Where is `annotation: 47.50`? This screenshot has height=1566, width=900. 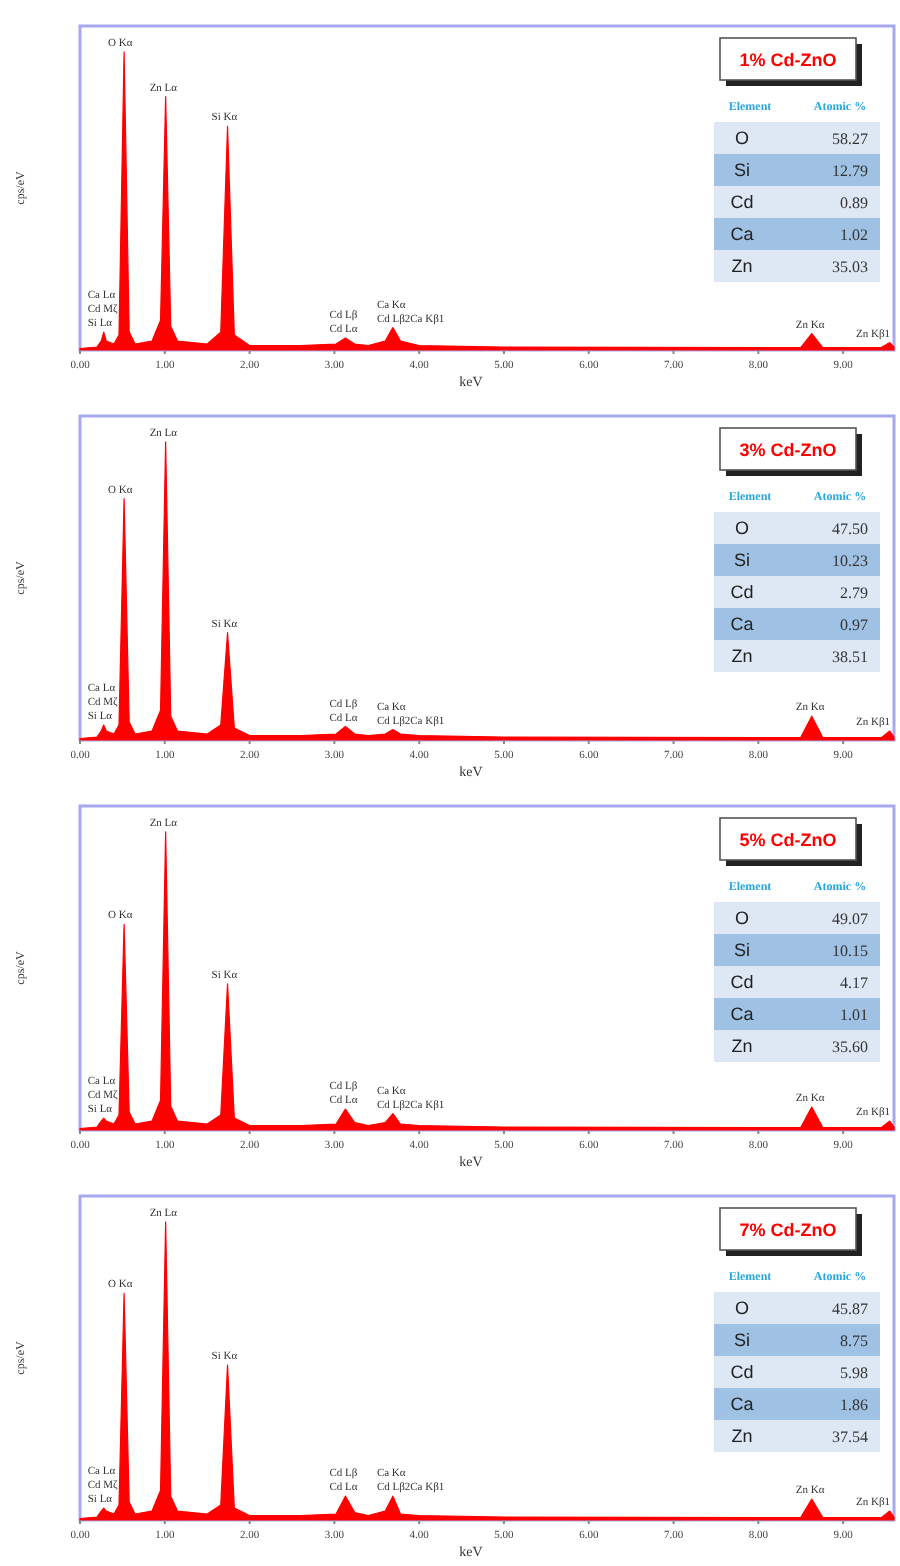 annotation: 47.50 is located at coordinates (850, 529).